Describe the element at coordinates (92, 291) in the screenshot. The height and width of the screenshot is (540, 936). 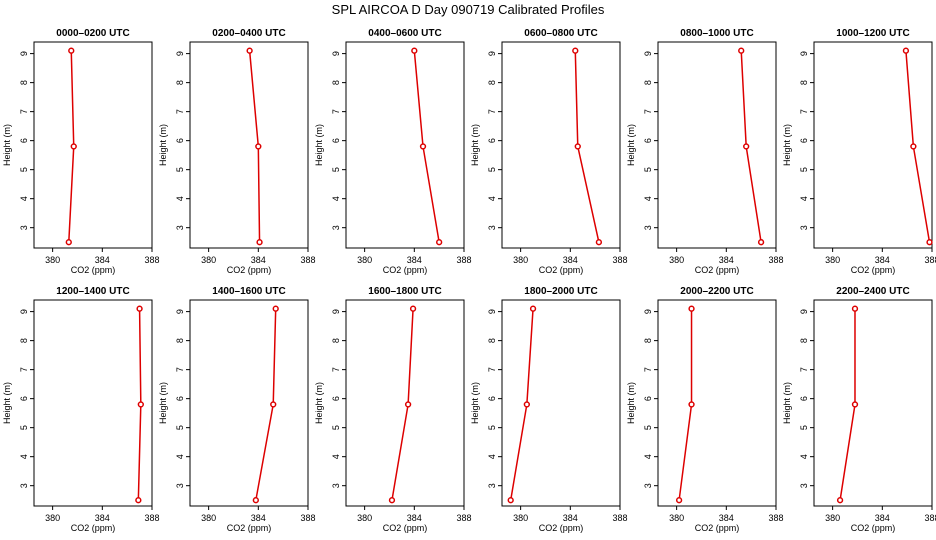
I see `panel-title: 1200–1400 UTC` at that location.